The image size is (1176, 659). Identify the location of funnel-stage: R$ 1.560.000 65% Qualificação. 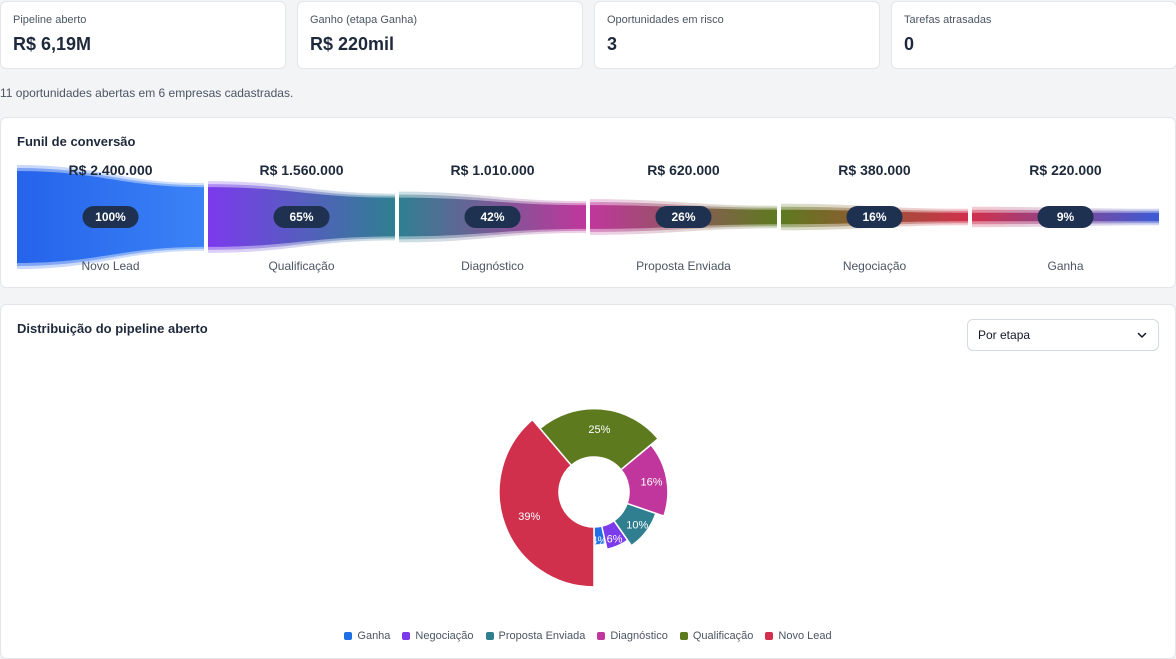
(301, 217).